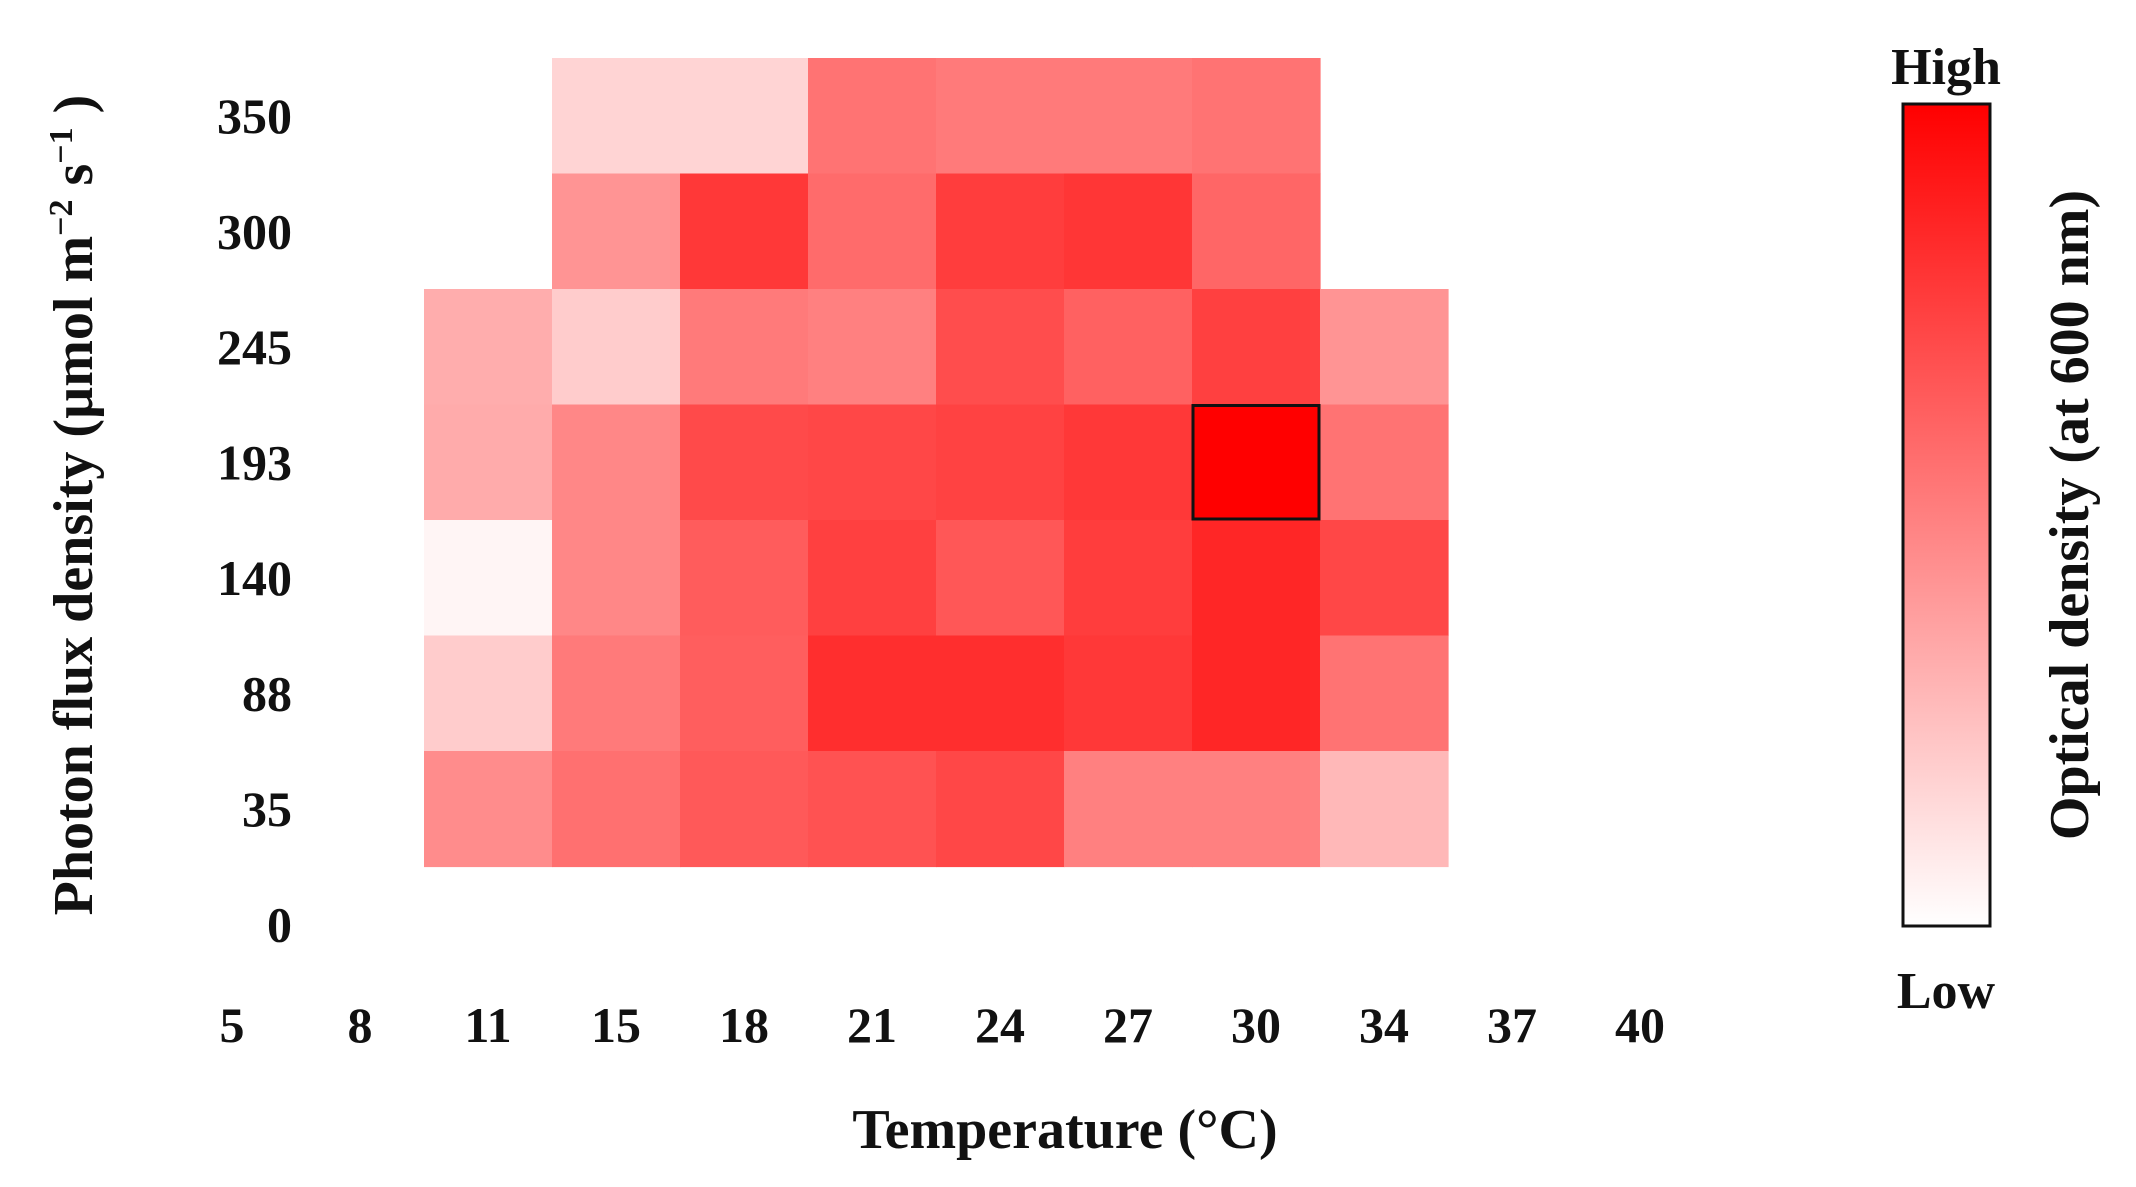 The height and width of the screenshot is (1187, 2136). Describe the element at coordinates (1946, 515) in the screenshot. I see `colorbar` at that location.